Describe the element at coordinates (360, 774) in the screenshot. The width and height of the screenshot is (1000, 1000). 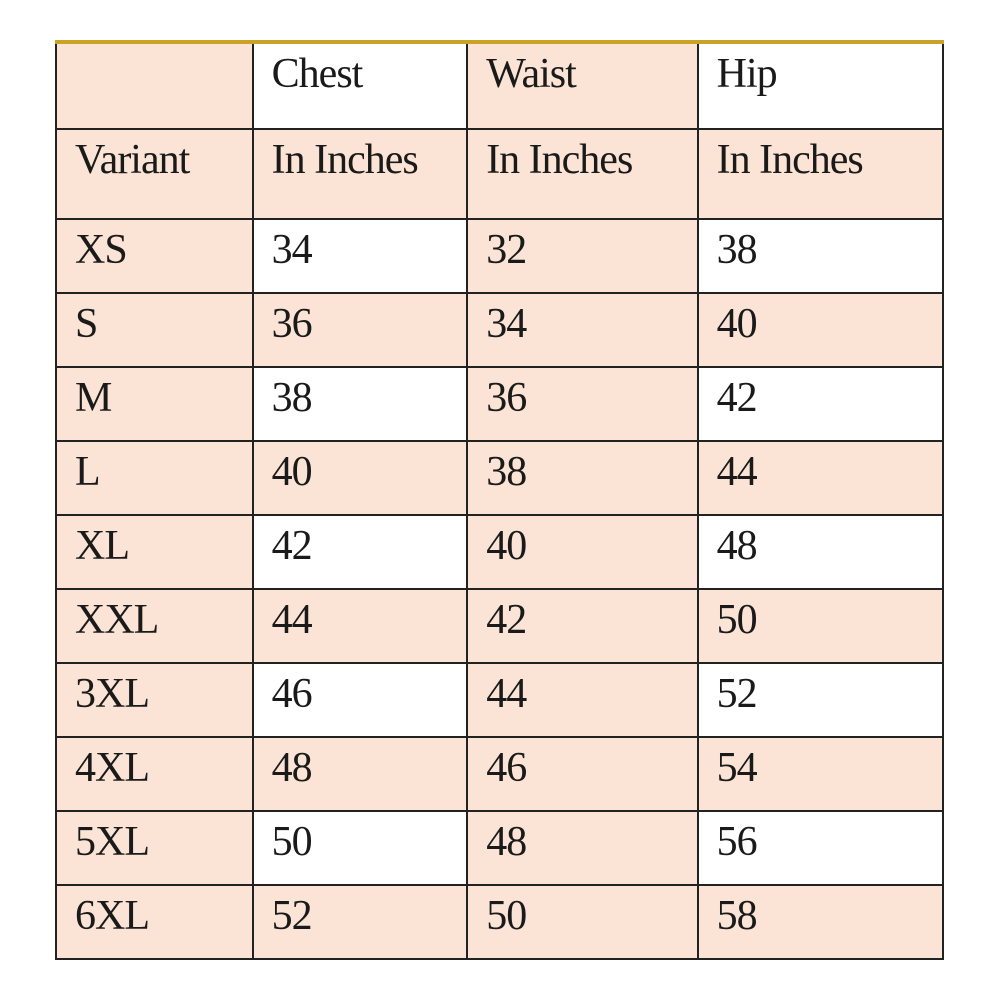
I see `chest-cell: 48` at that location.